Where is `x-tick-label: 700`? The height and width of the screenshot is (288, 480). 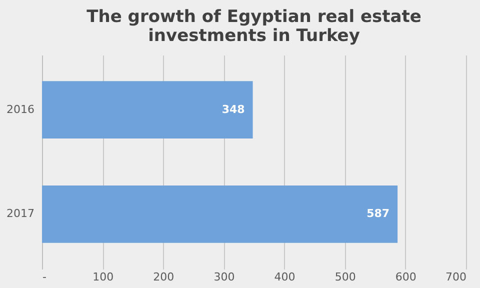
x-tick-label: 700 is located at coordinates (456, 277).